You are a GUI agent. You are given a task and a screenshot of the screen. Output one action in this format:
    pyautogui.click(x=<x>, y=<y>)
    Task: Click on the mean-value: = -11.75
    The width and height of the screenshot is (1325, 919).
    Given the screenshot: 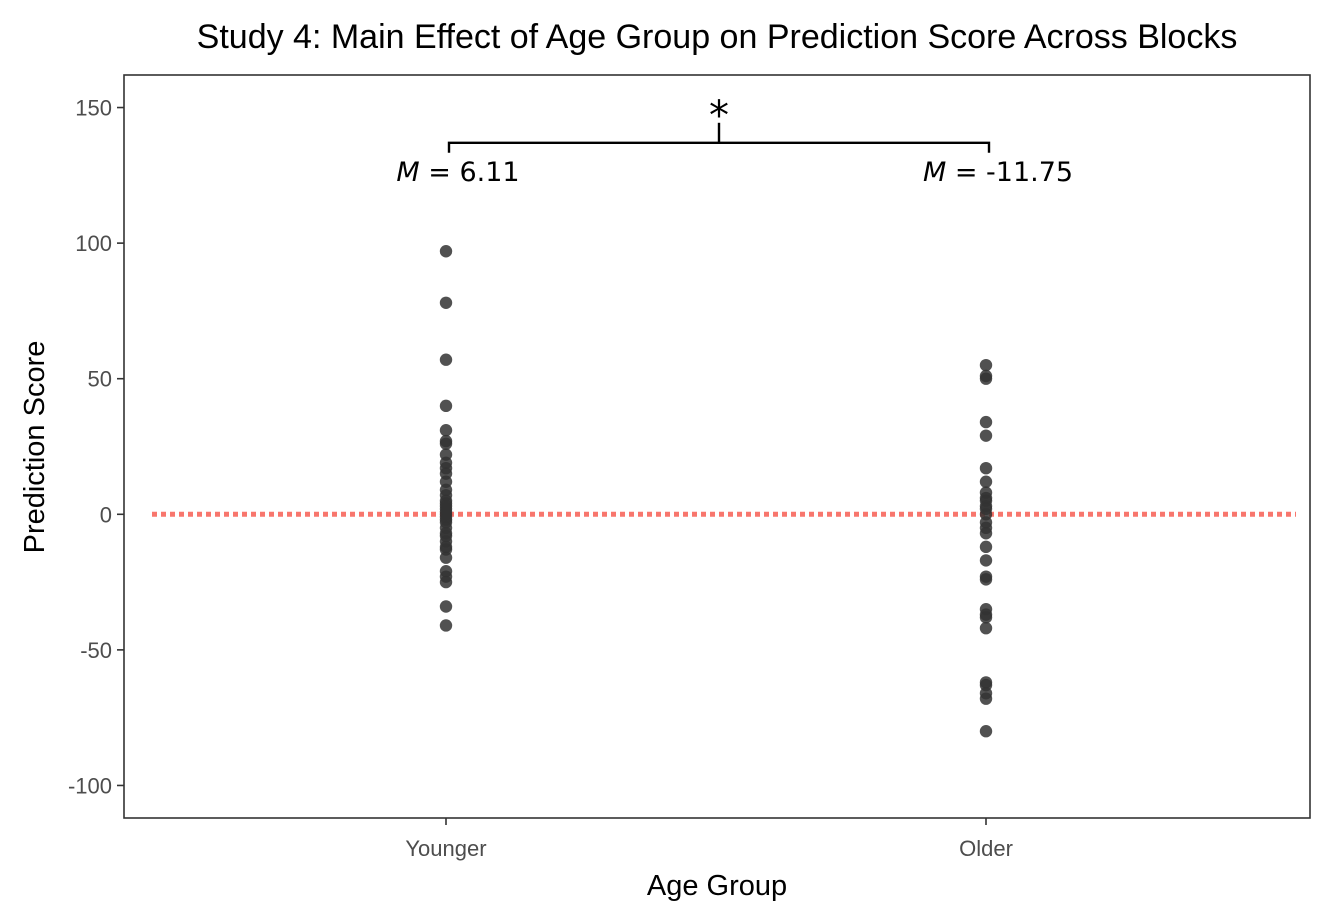 What is the action you would take?
    pyautogui.click(x=1009, y=172)
    